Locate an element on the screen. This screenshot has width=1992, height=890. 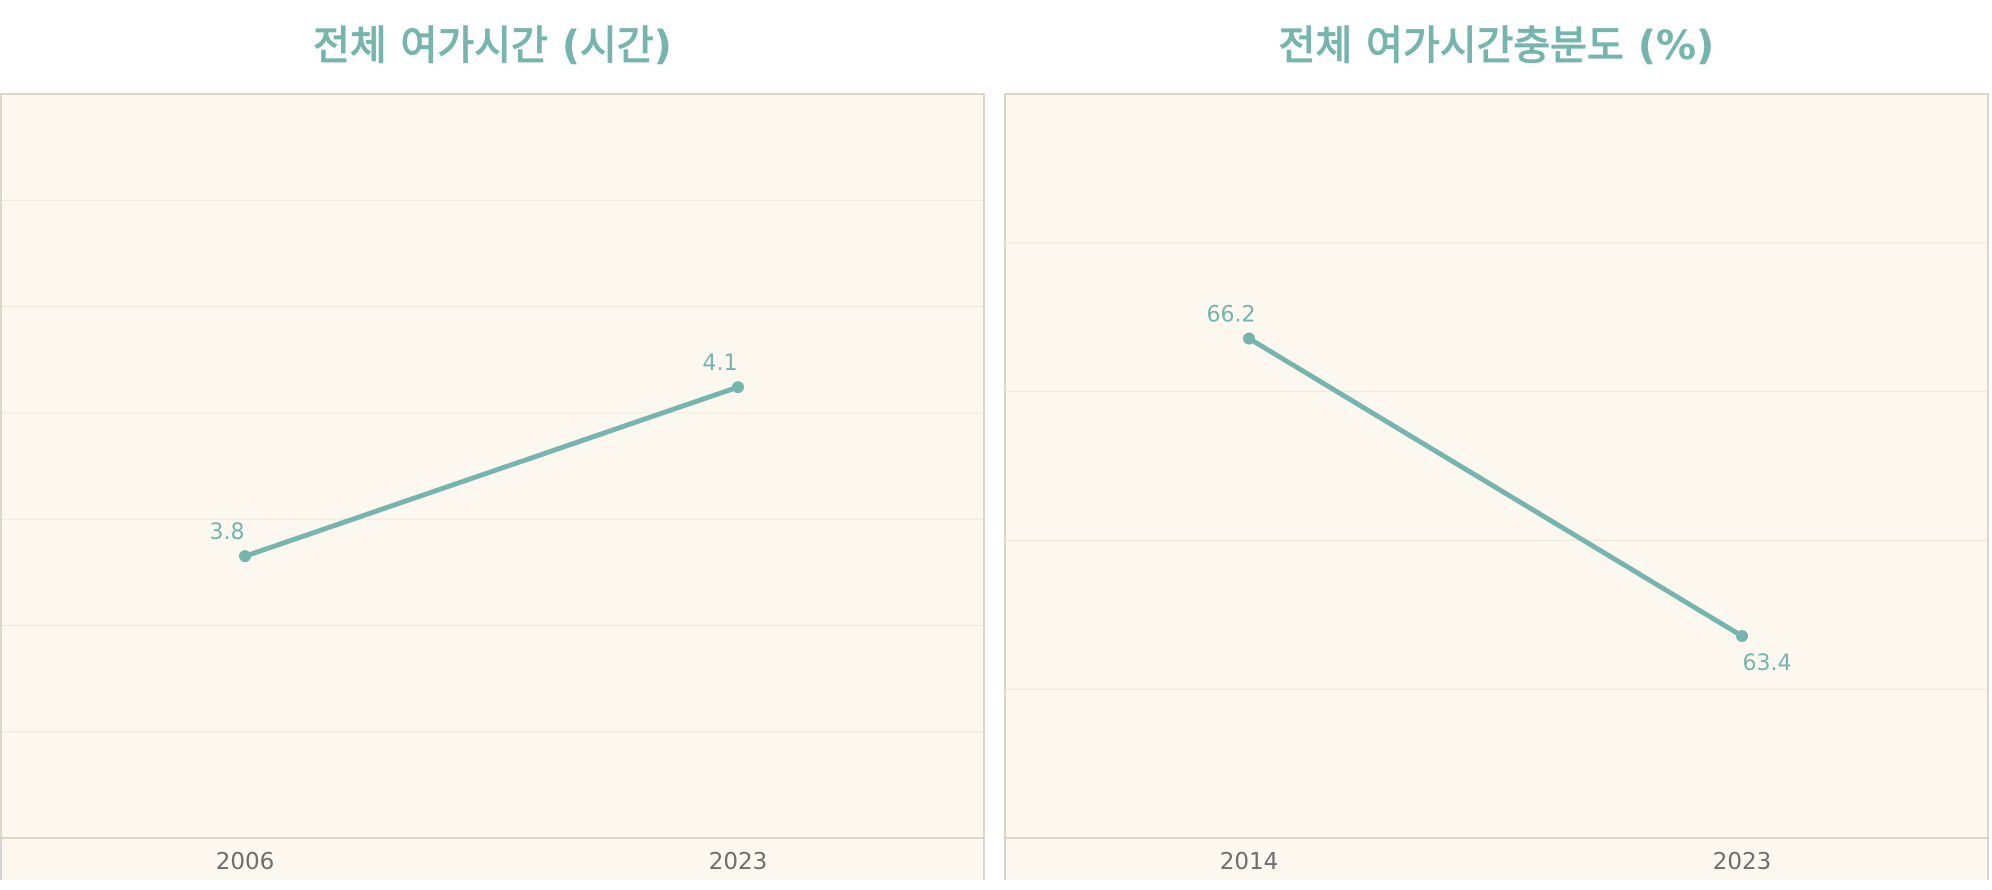
x-tick-label: 2014 is located at coordinates (1249, 862).